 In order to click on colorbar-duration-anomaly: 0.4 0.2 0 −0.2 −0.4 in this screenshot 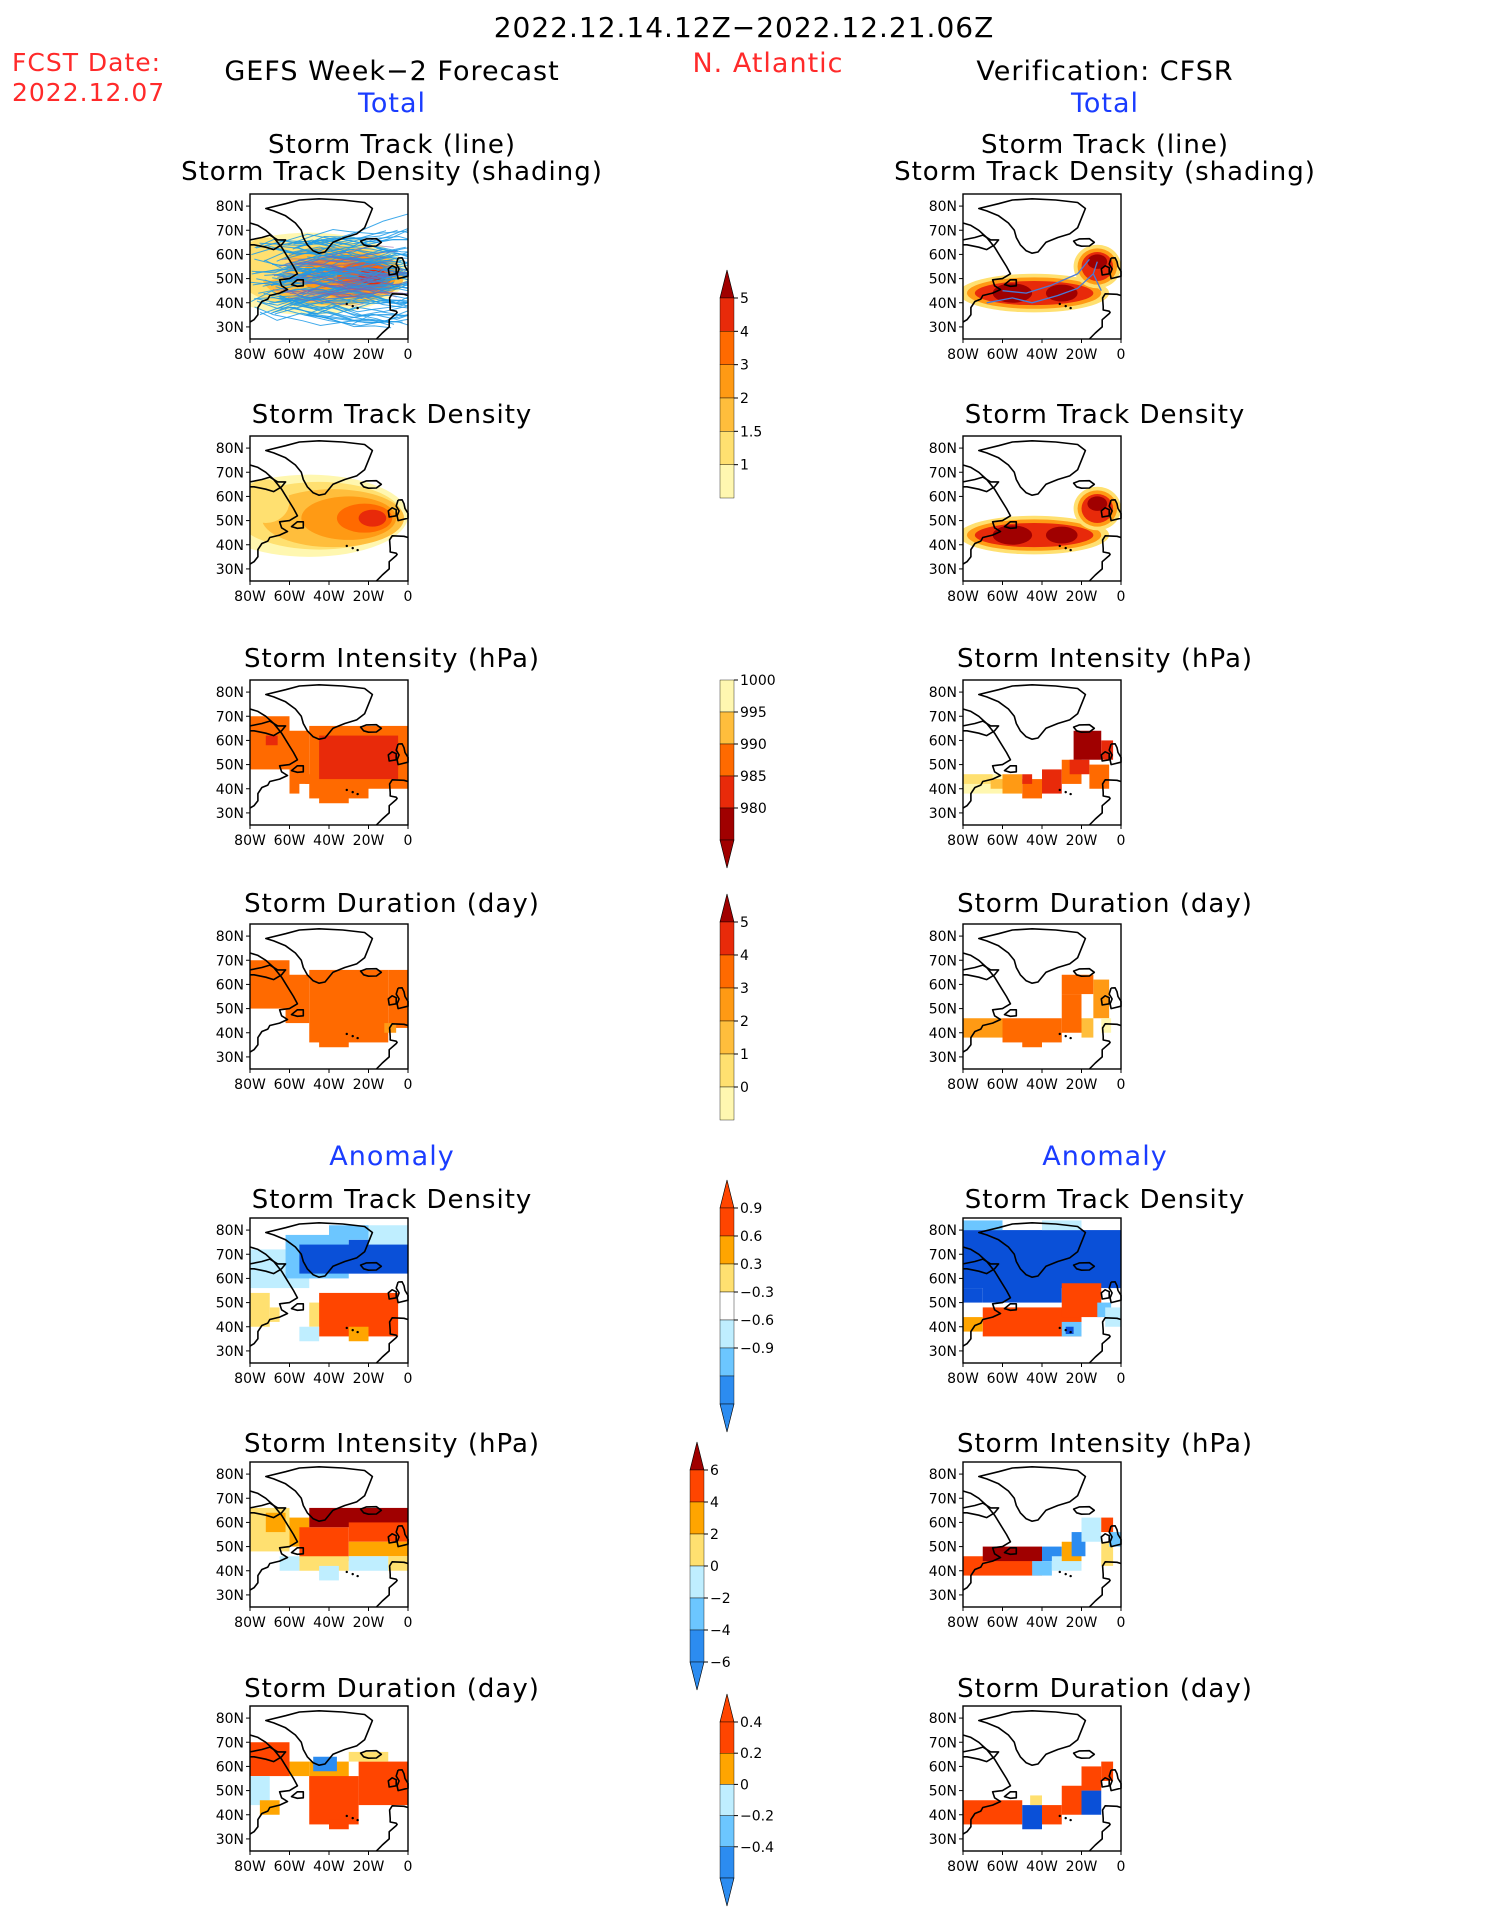, I will do `click(746, 1800)`.